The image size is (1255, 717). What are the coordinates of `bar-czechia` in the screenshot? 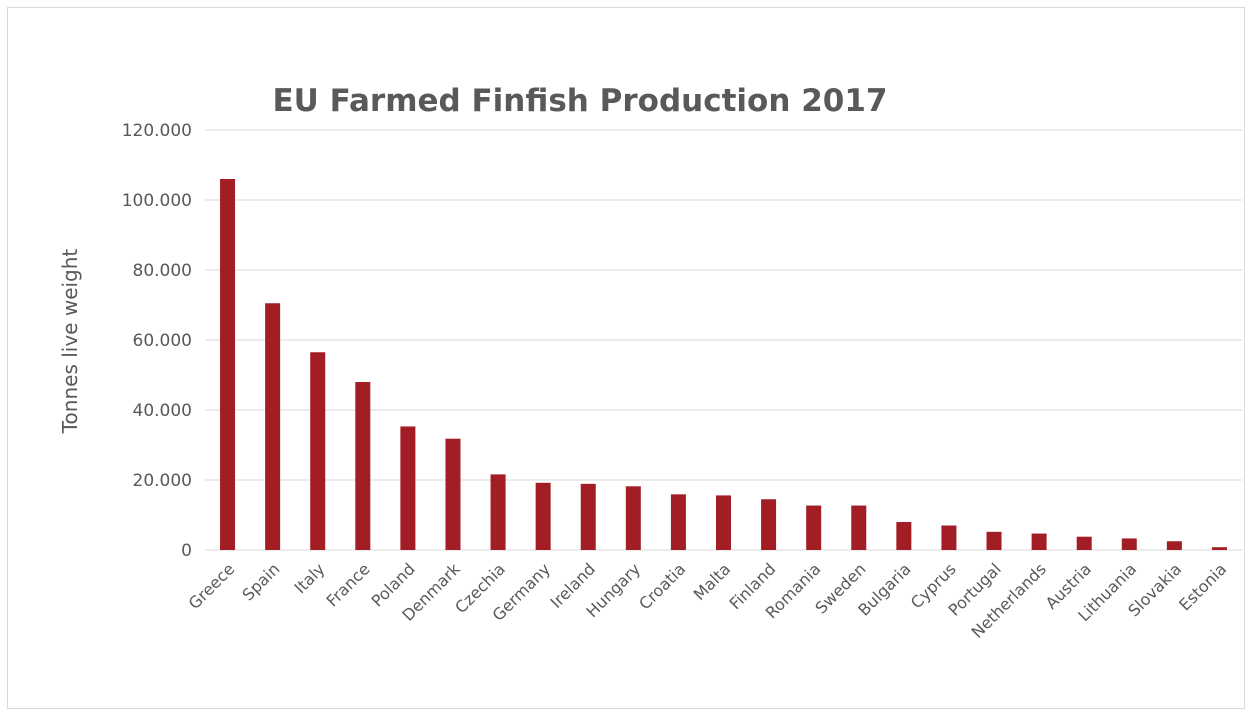 It's located at (498, 512).